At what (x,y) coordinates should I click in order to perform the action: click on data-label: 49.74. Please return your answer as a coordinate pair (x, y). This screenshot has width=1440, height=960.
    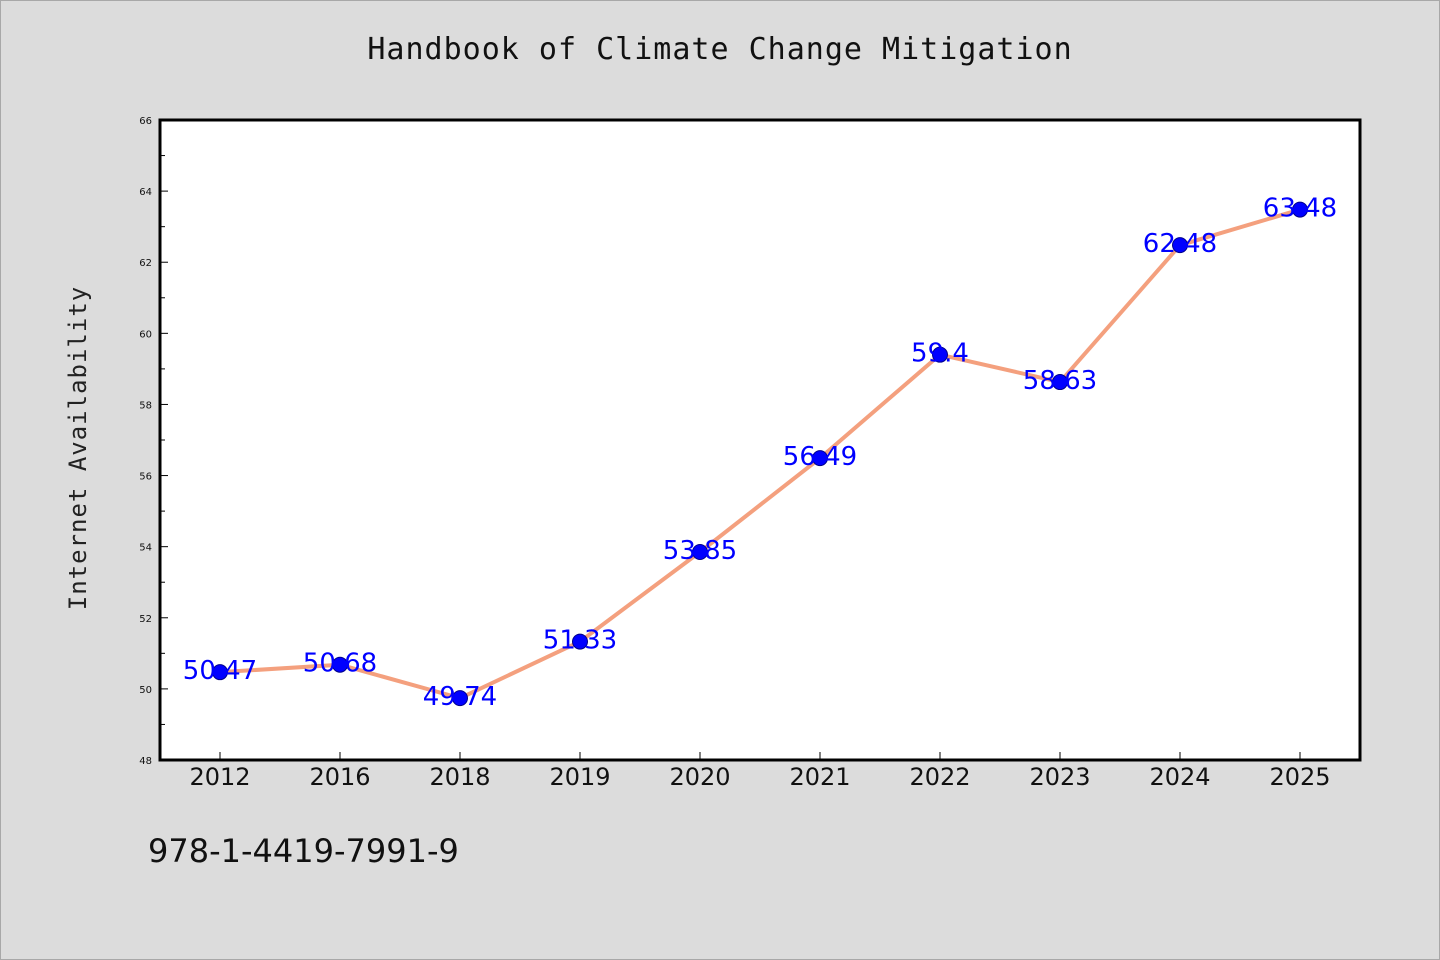
    Looking at the image, I should click on (460, 697).